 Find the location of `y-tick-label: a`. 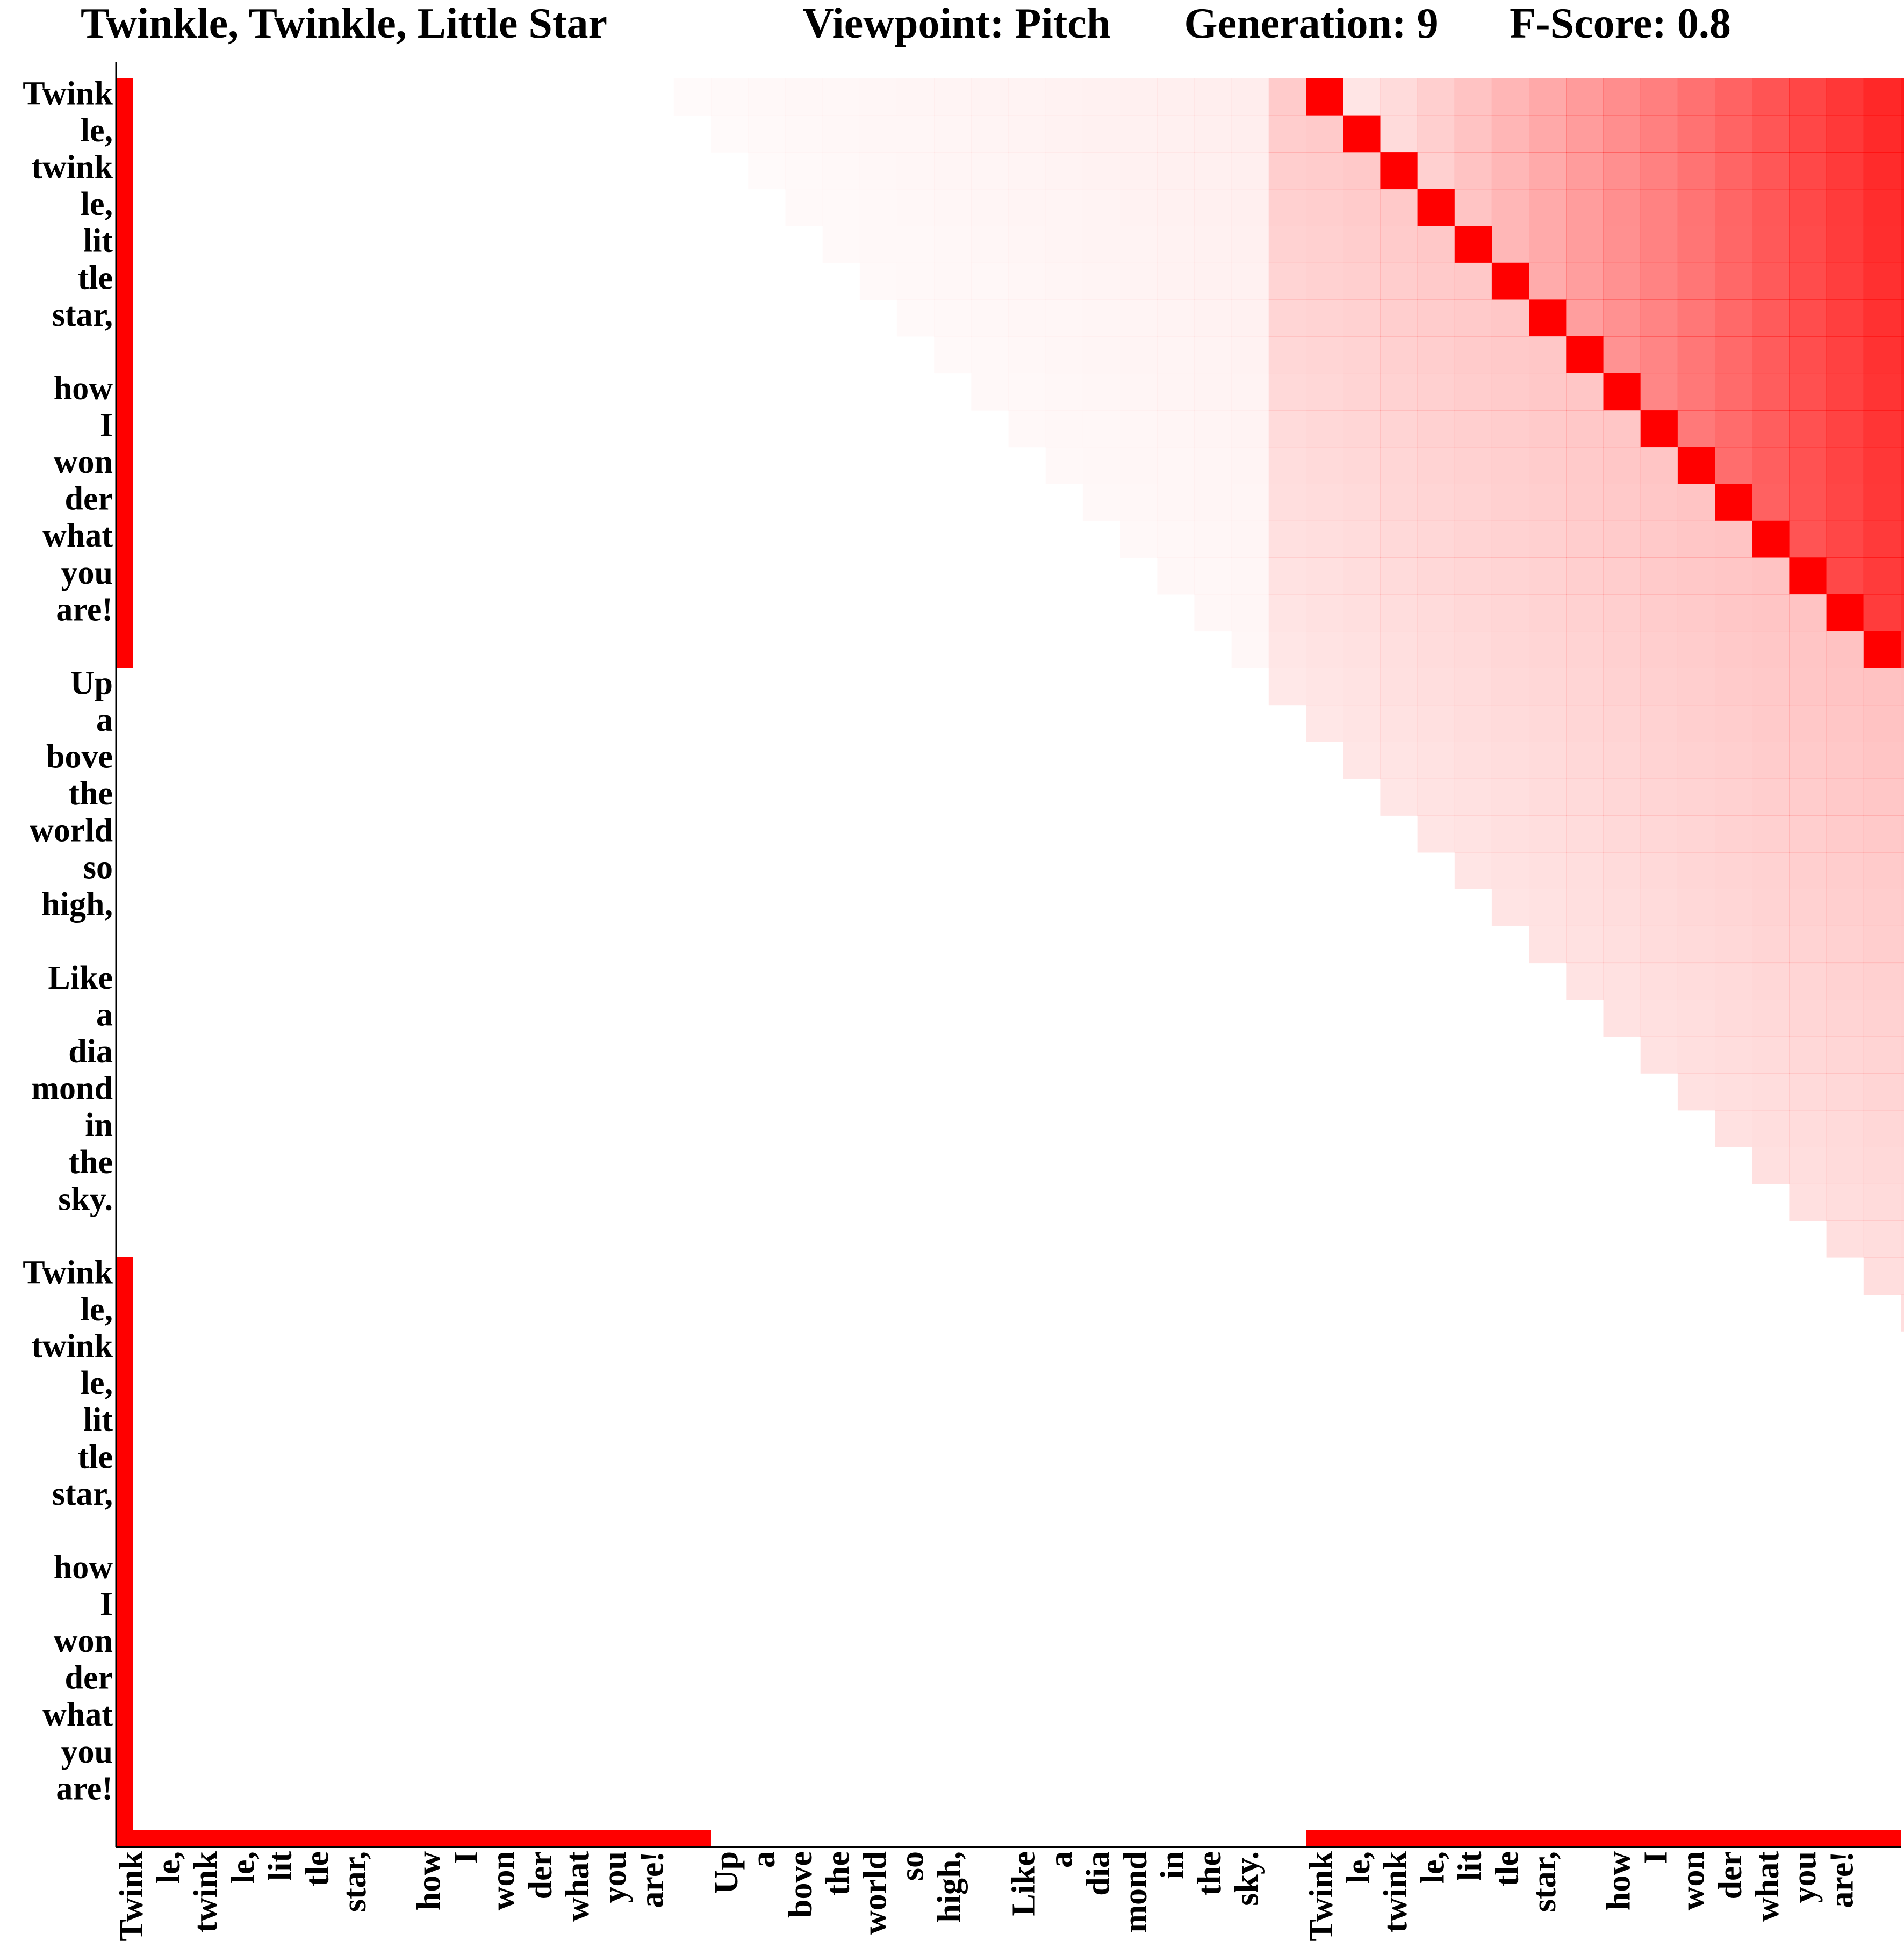

y-tick-label: a is located at coordinates (104, 720).